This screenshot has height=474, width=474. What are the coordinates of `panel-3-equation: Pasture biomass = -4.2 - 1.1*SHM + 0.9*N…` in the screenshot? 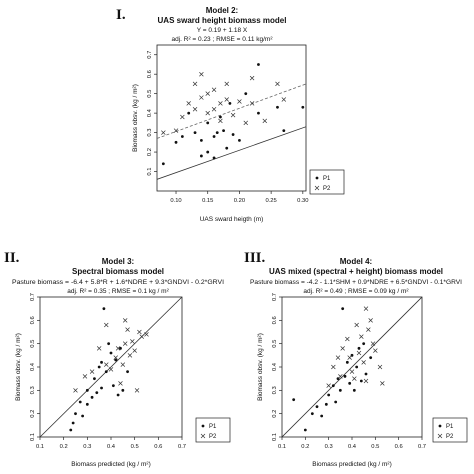 It's located at (356, 282).